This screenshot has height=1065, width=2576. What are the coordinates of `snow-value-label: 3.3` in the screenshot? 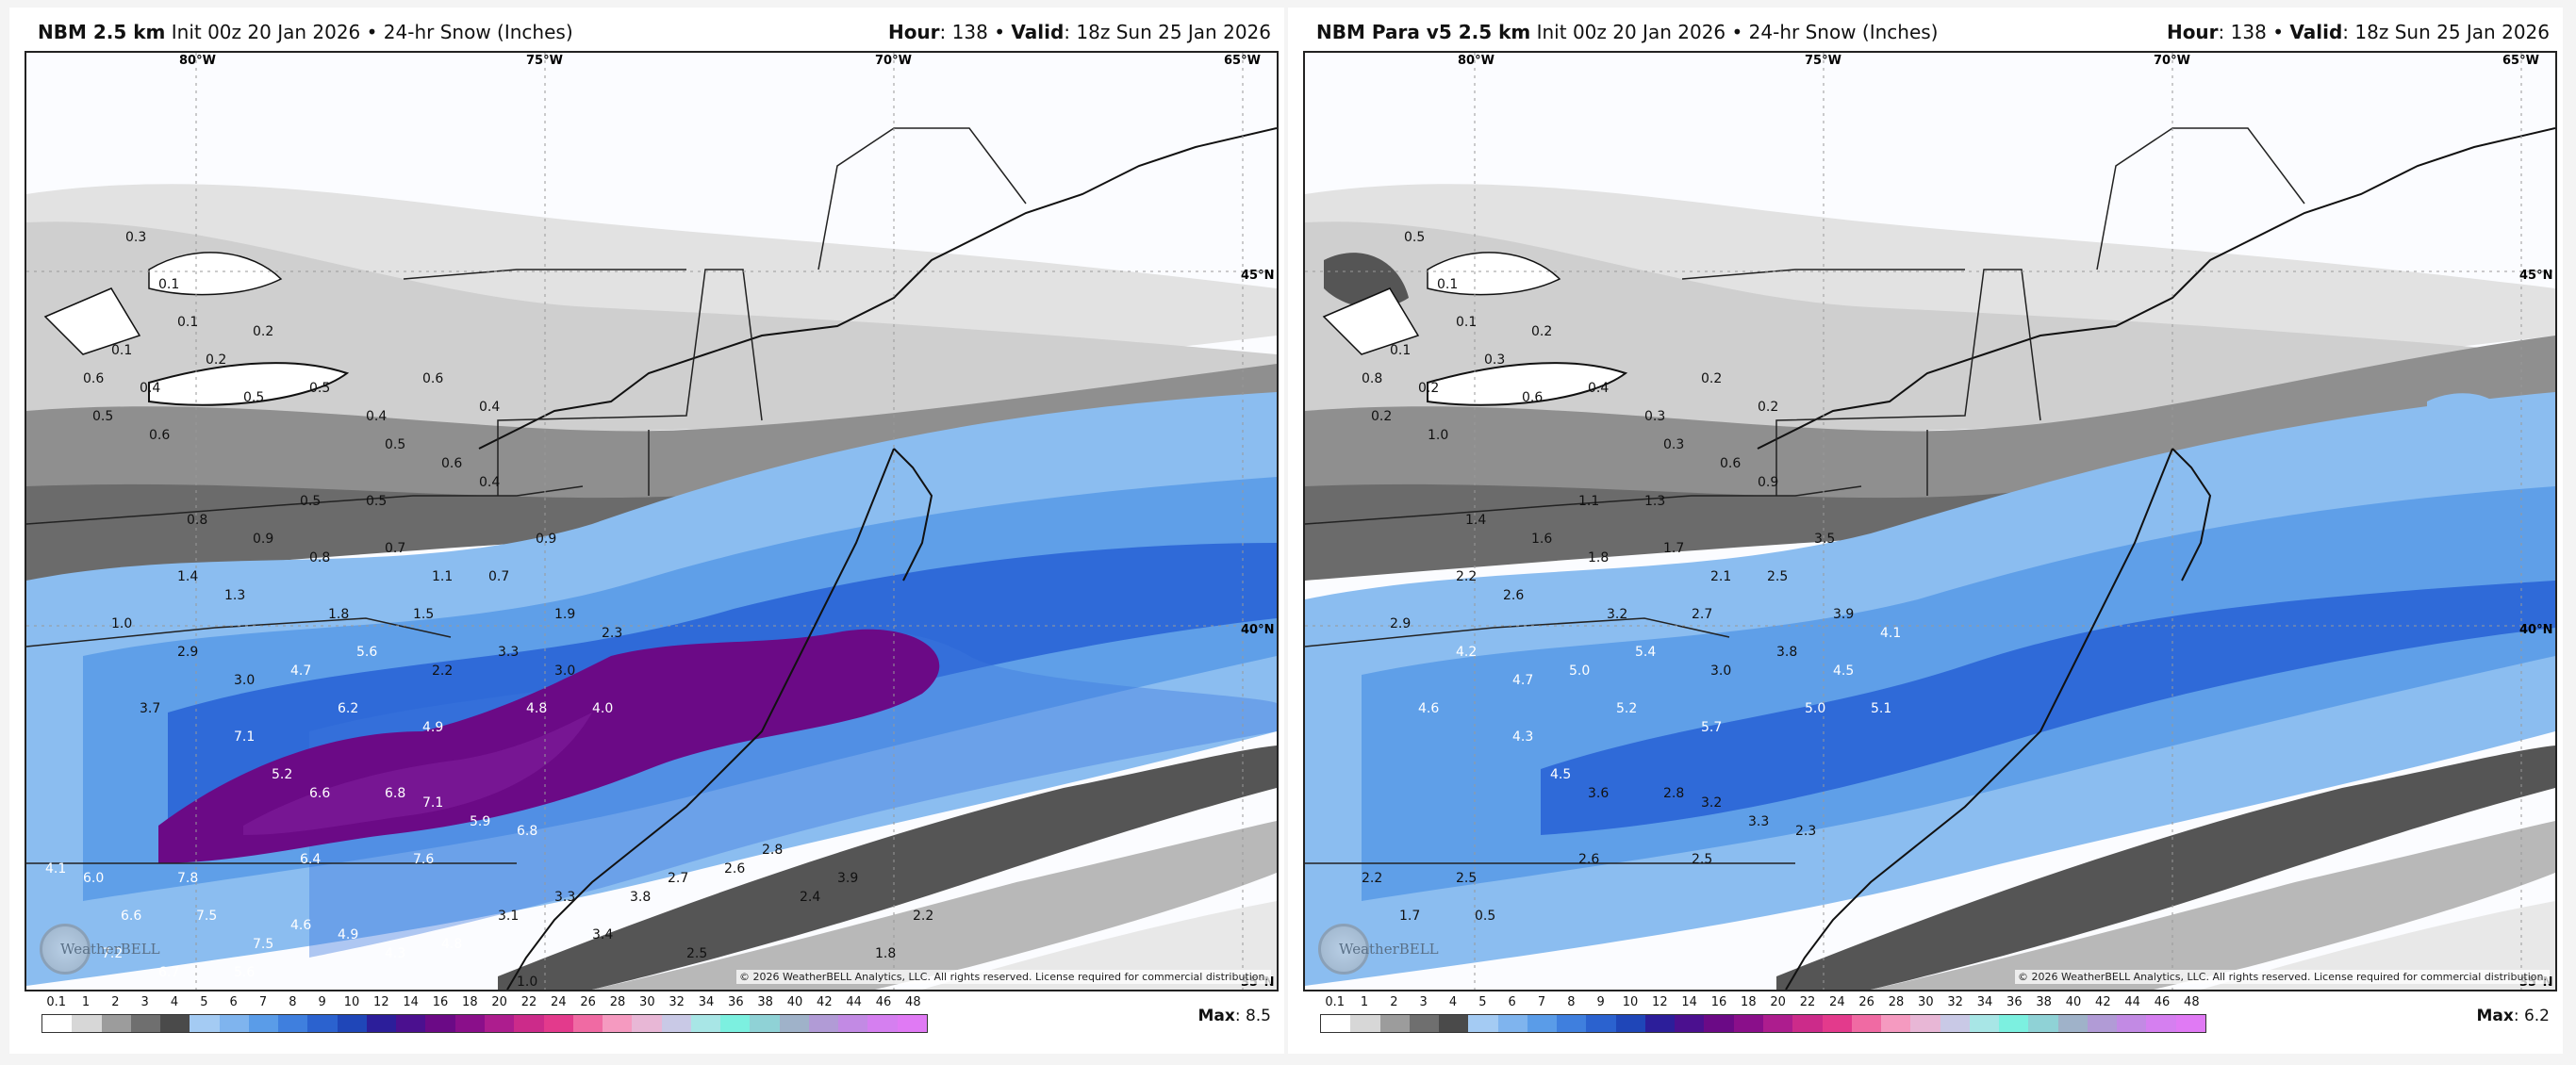 It's located at (508, 652).